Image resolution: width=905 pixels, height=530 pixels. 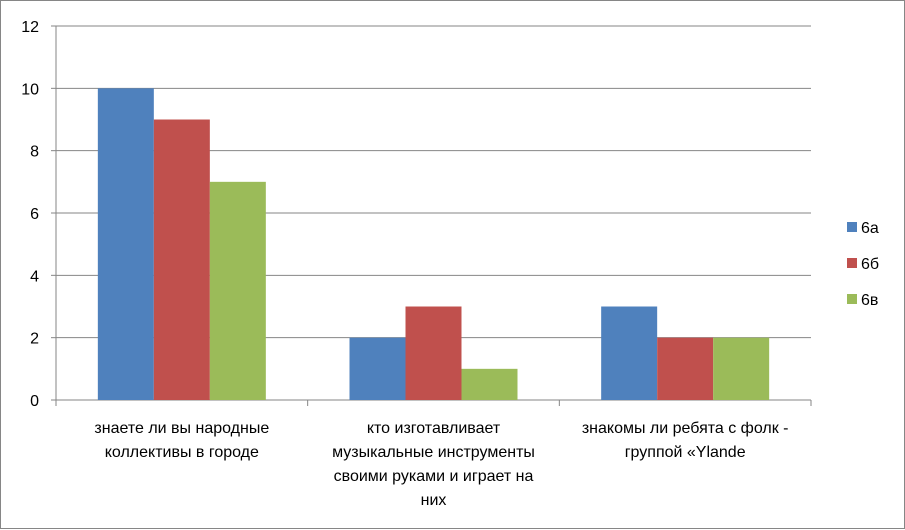 I want to click on y-tick-label: 4, so click(x=34, y=276).